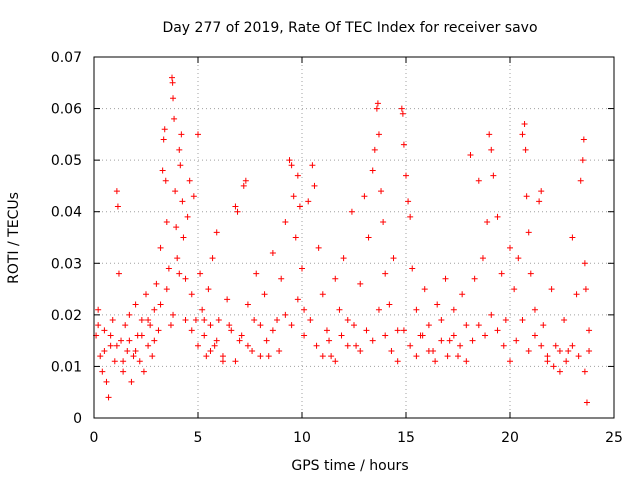 This screenshot has height=480, width=640. What do you see at coordinates (77, 419) in the screenshot?
I see `y-tick-label: 0` at bounding box center [77, 419].